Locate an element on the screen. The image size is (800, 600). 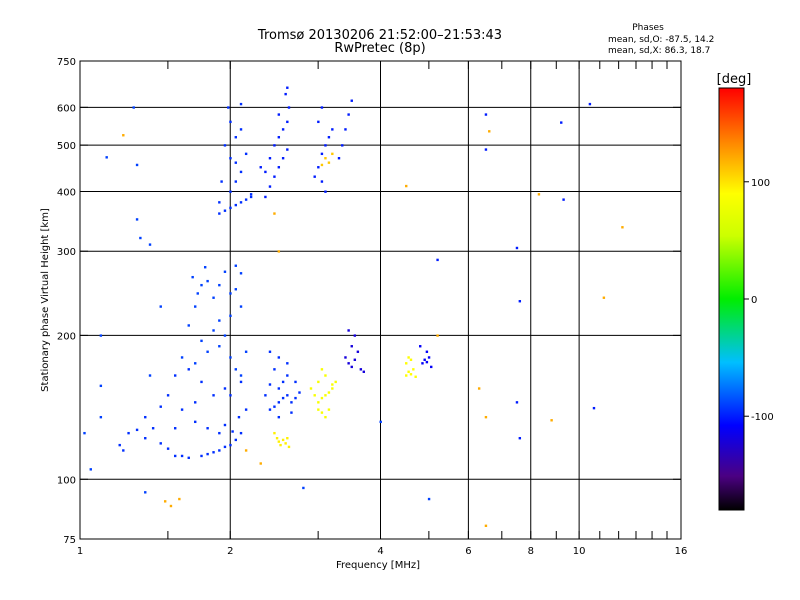
x-tick-label: 10 is located at coordinates (579, 551).